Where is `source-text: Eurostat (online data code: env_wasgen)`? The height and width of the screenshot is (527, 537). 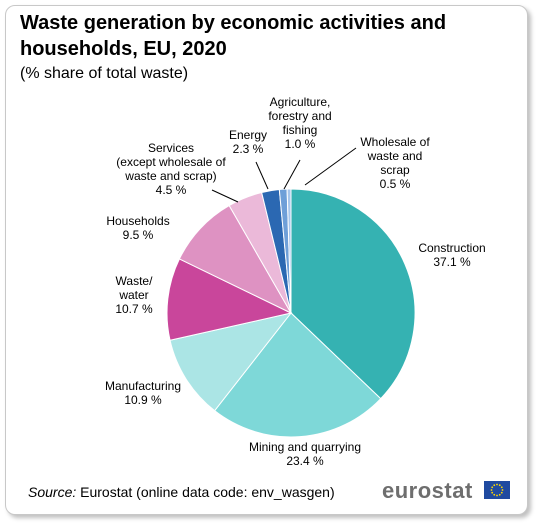 source-text: Eurostat (online data code: env_wasgen) is located at coordinates (205, 492).